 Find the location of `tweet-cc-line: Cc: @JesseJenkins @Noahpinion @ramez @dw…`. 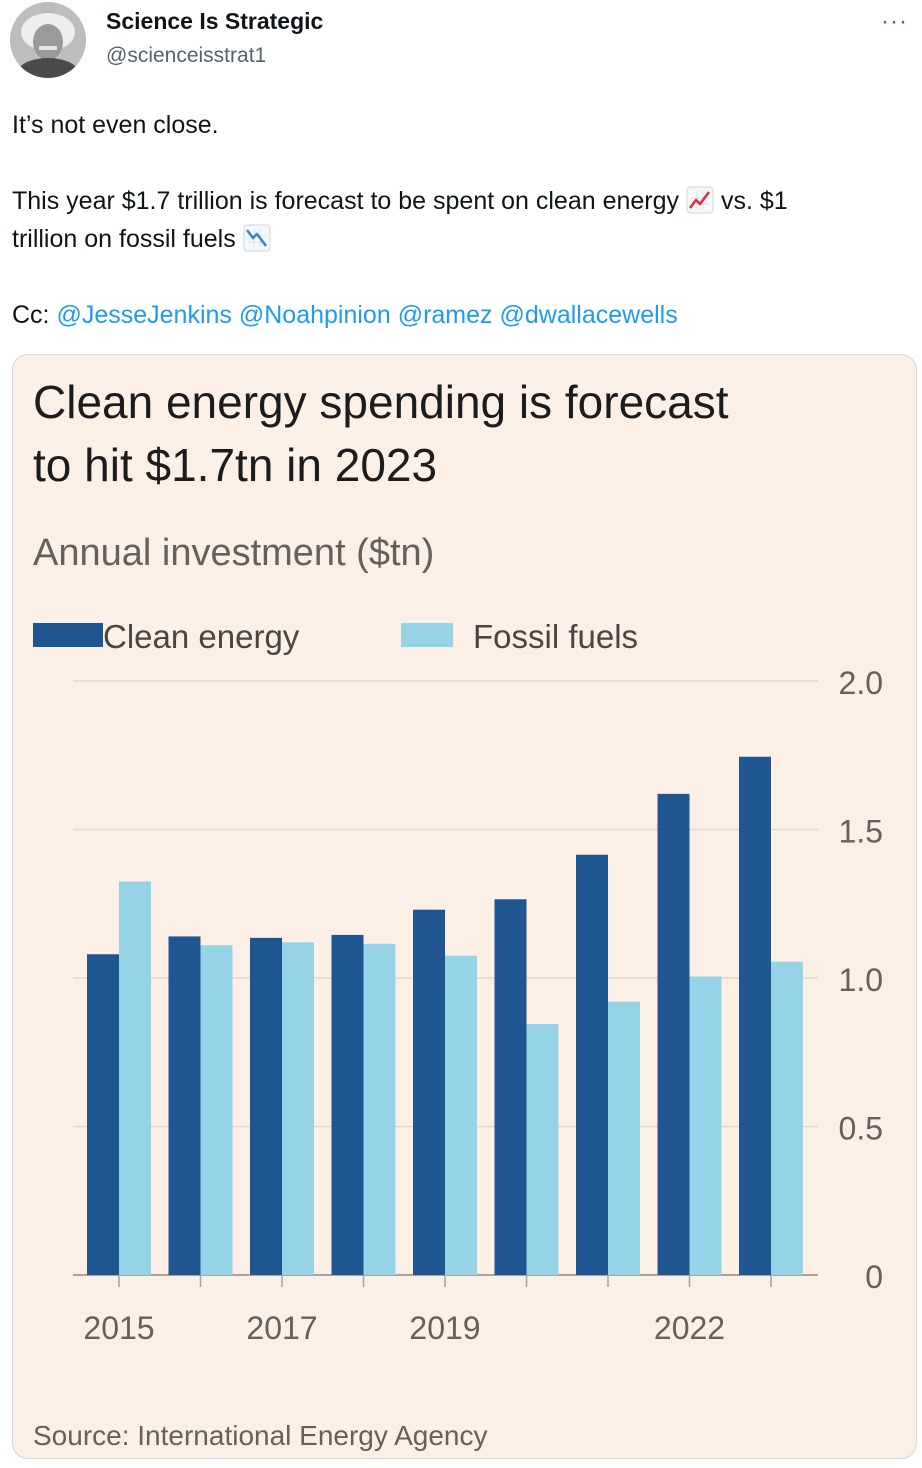

tweet-cc-line: Cc: @JesseJenkins @Noahpinion @ramez @dw… is located at coordinates (452, 315).